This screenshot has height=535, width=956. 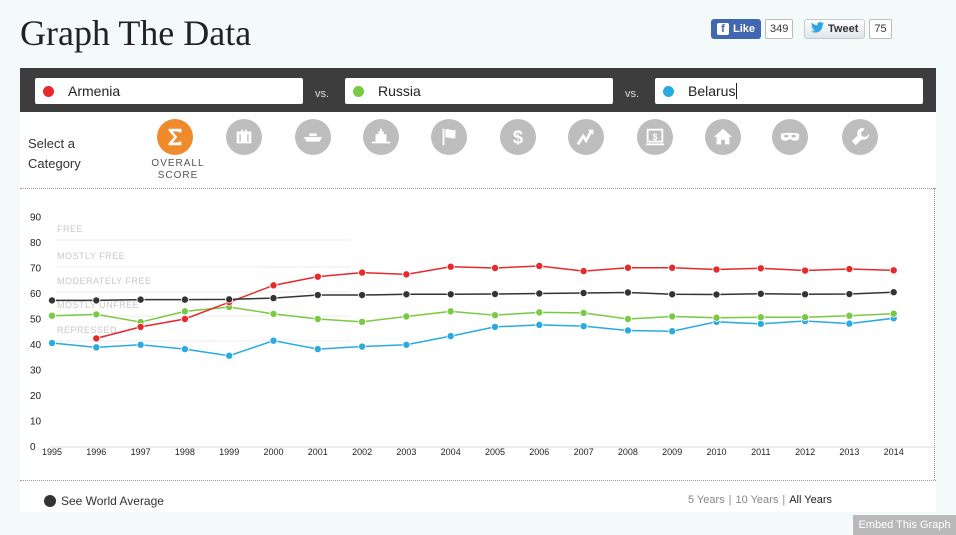 What do you see at coordinates (358, 91) in the screenshot?
I see `country-2-color-dot` at bounding box center [358, 91].